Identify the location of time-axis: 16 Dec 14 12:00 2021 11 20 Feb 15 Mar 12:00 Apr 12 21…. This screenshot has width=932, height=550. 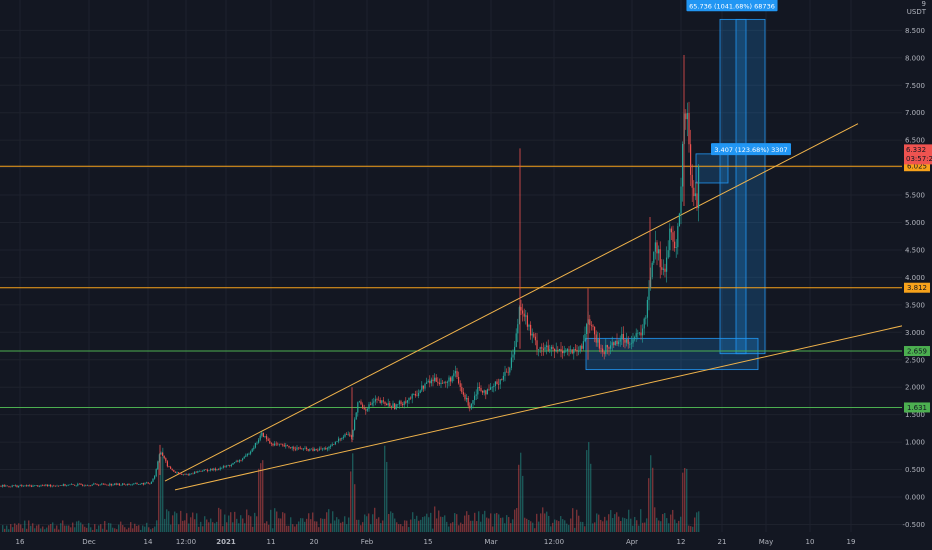
(451, 541).